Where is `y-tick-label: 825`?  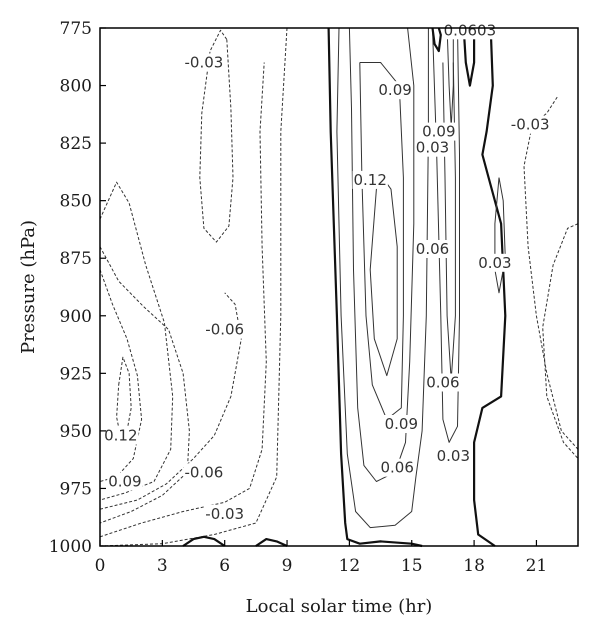 y-tick-label: 825 is located at coordinates (76, 144).